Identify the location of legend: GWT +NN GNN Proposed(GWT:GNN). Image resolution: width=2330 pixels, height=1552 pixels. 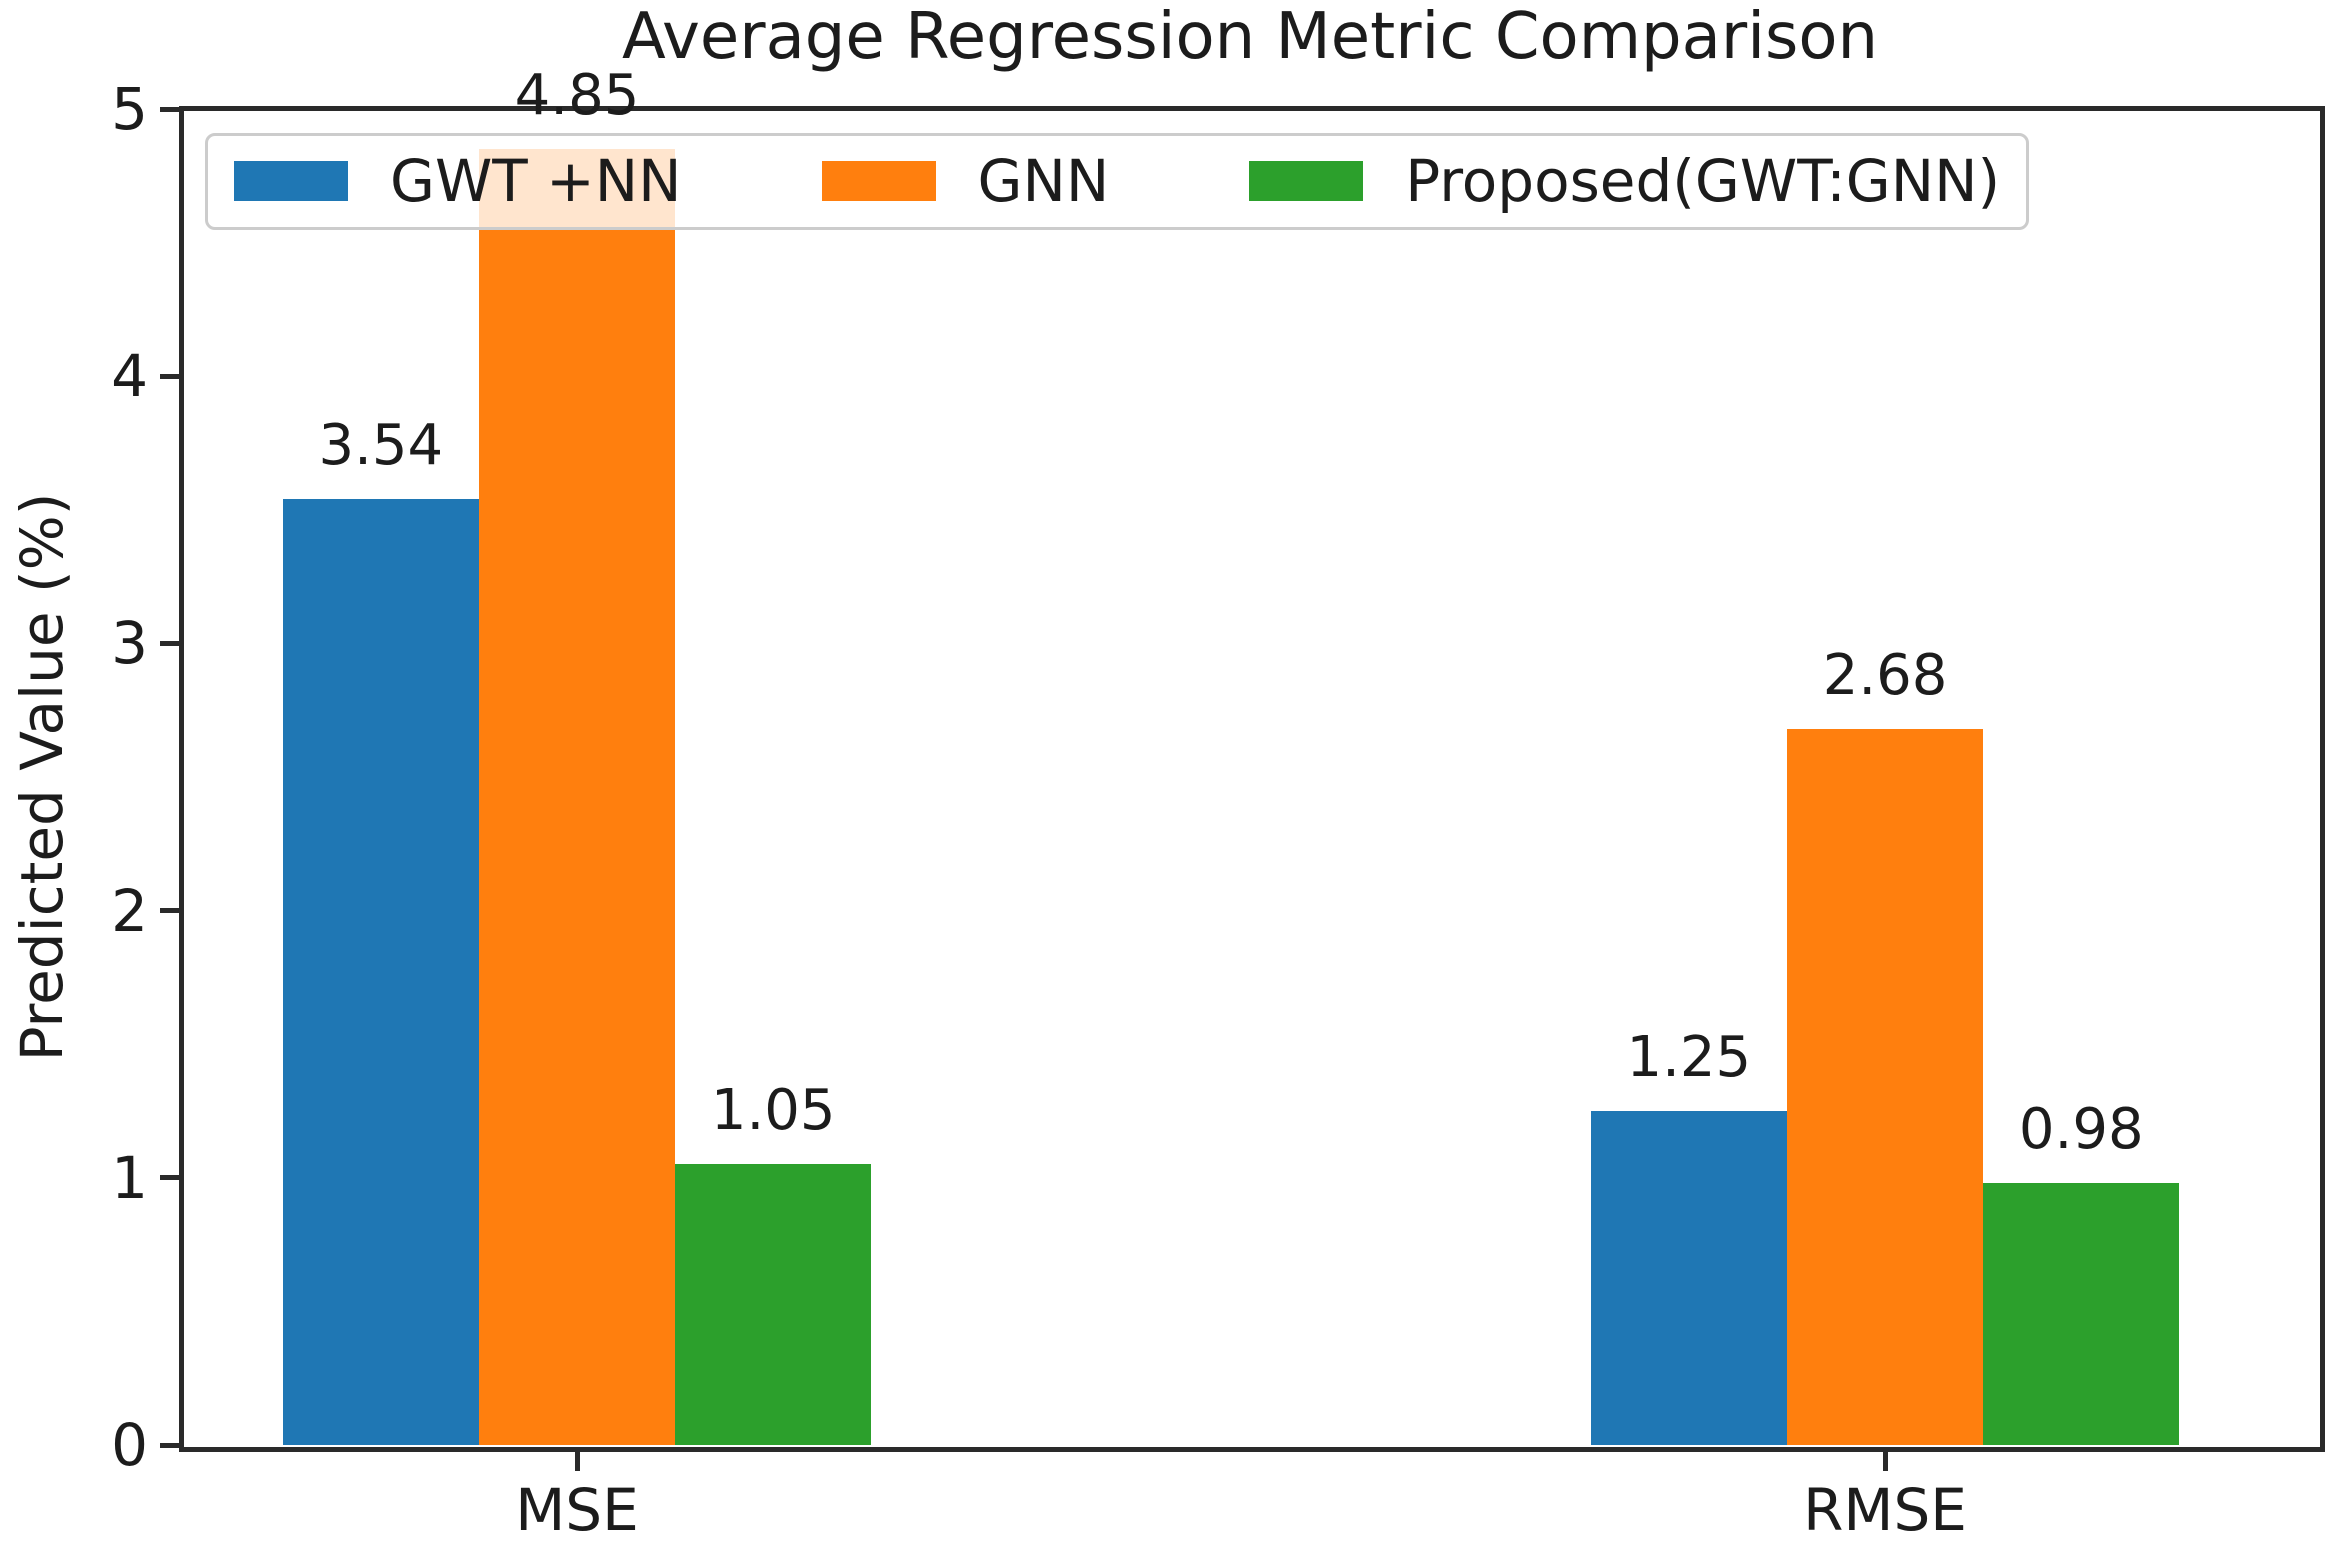
(1117, 181).